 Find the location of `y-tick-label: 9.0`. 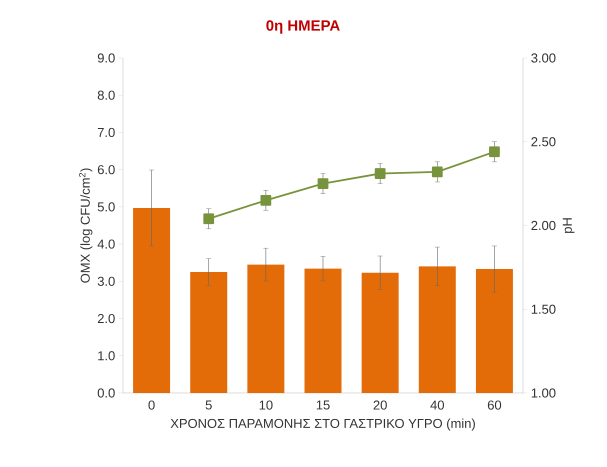

y-tick-label: 9.0 is located at coordinates (106, 58).